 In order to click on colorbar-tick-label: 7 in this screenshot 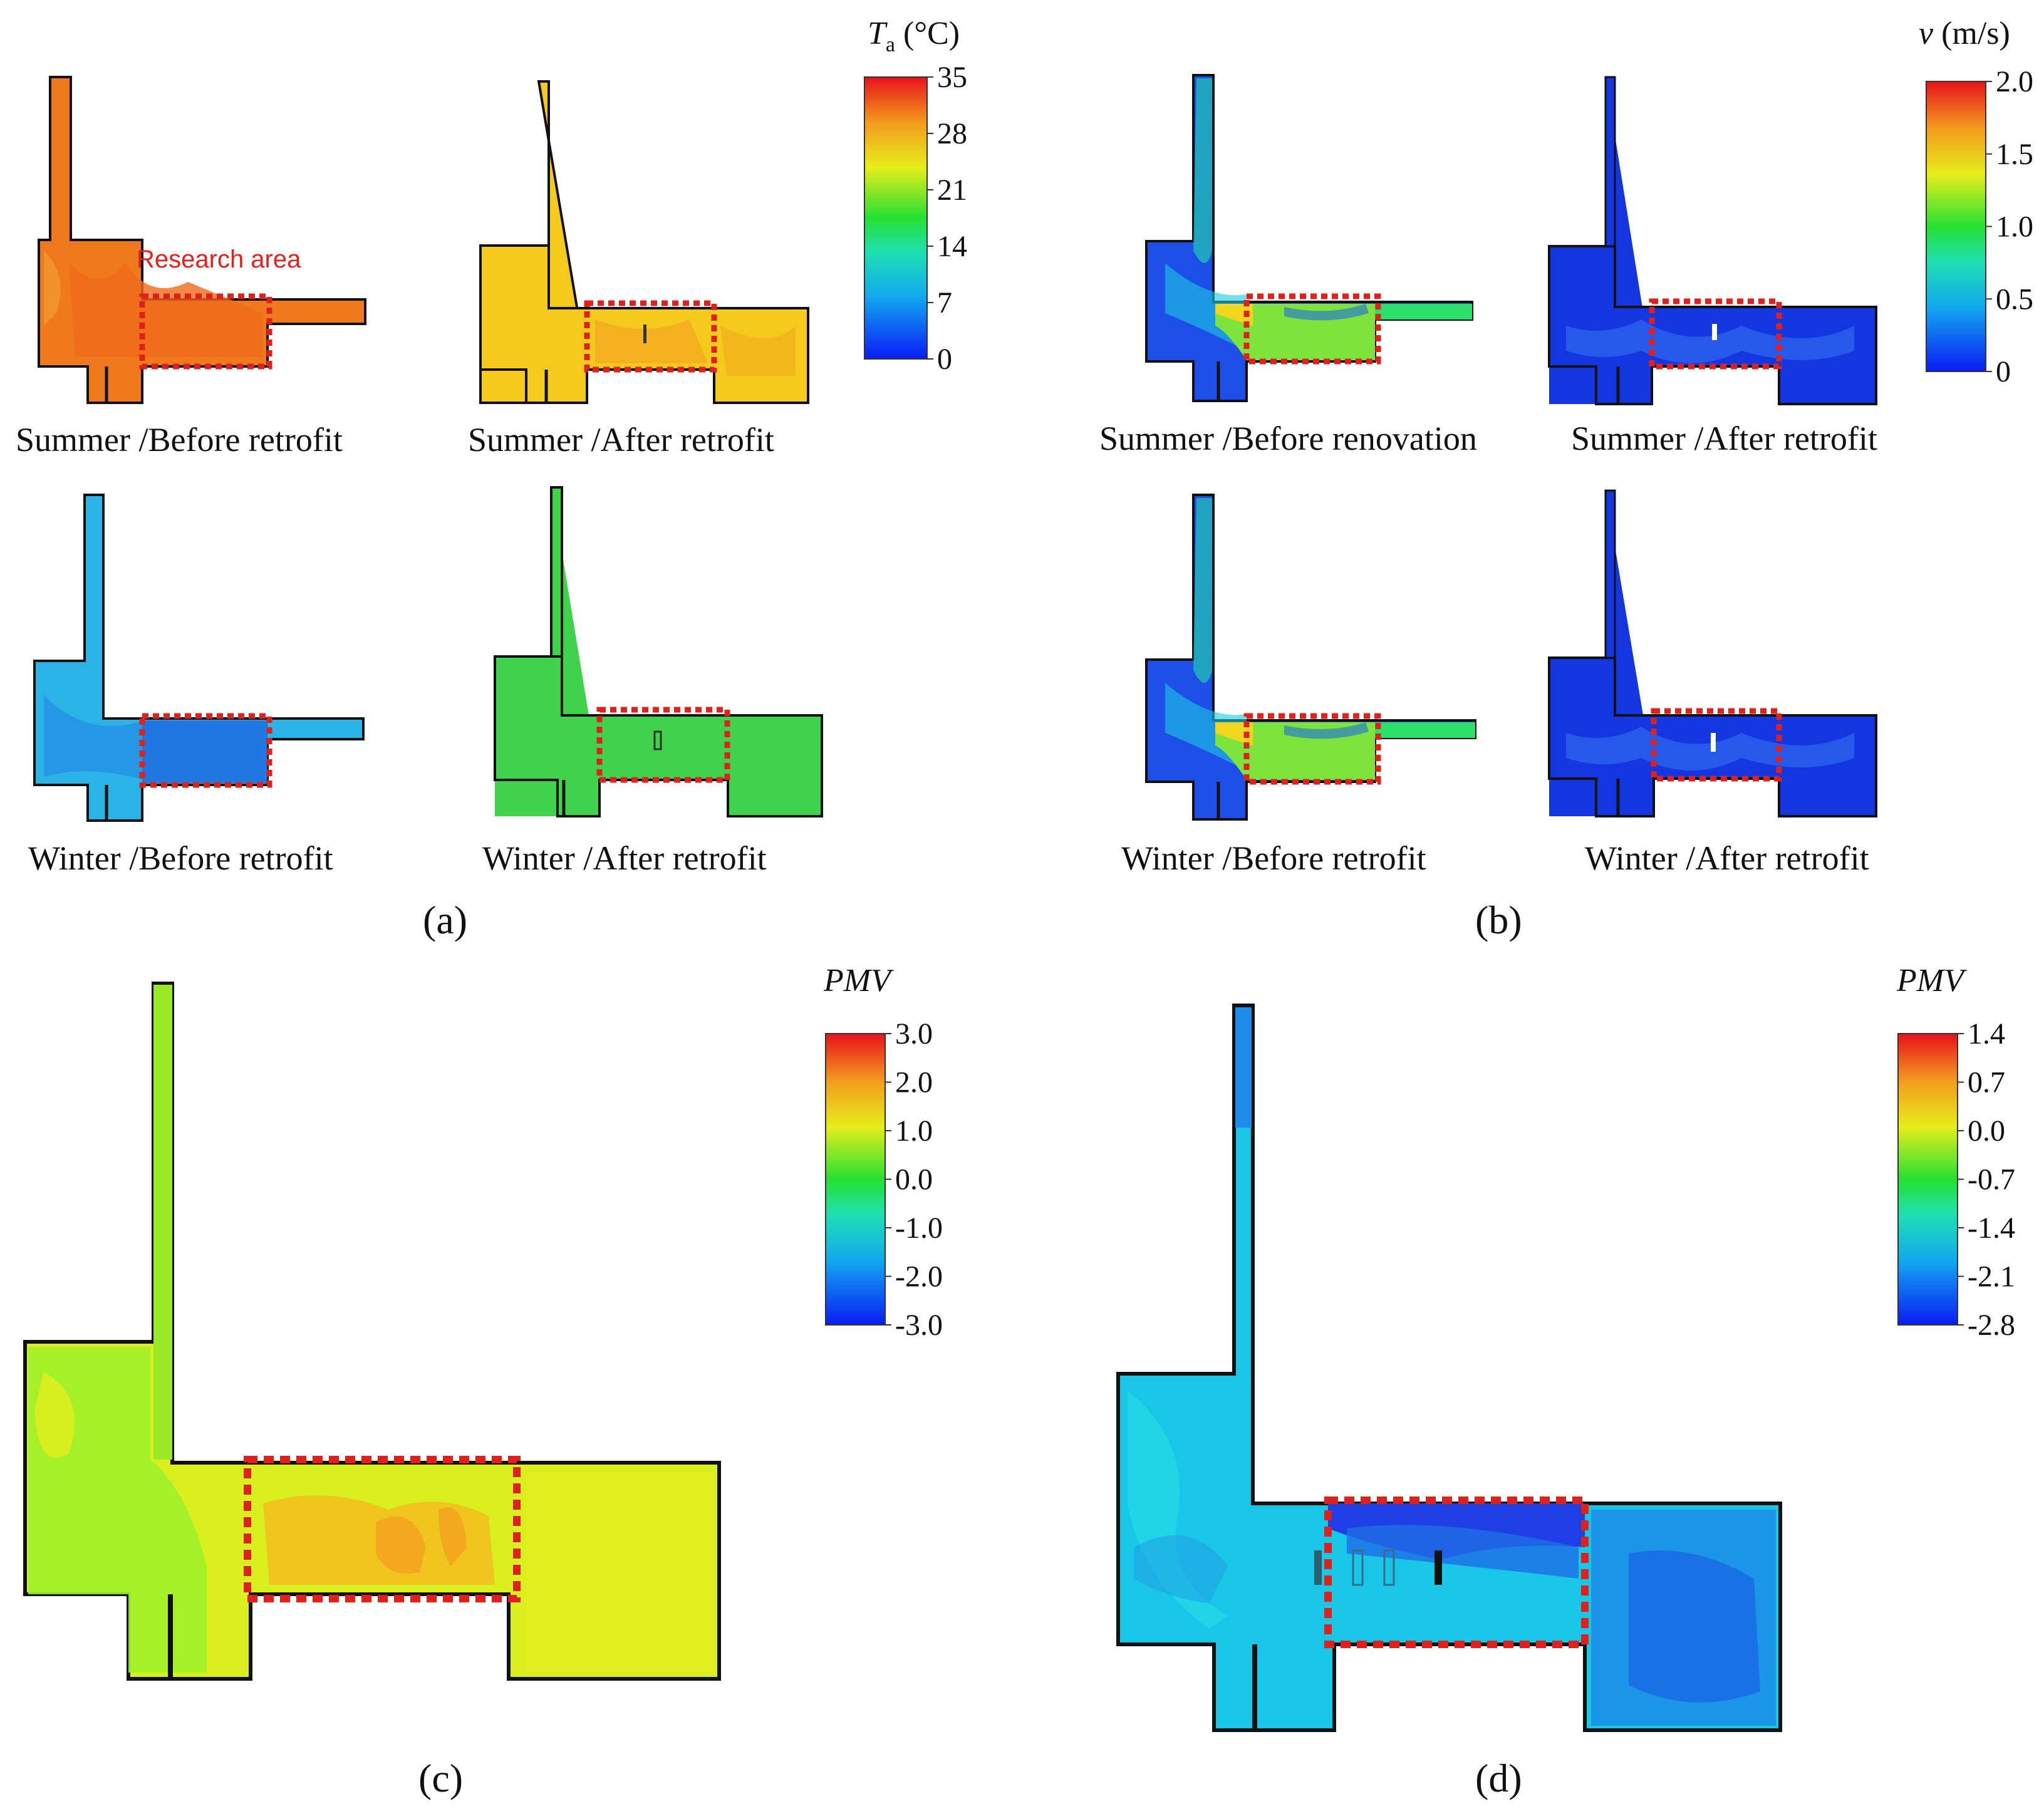, I will do `click(944, 302)`.